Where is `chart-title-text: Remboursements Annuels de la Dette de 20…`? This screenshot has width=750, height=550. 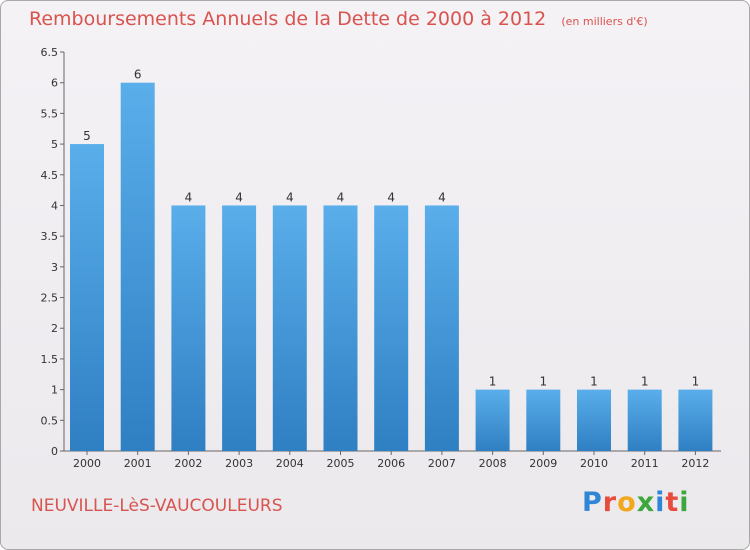 chart-title-text: Remboursements Annuels de la Dette de 20… is located at coordinates (288, 19).